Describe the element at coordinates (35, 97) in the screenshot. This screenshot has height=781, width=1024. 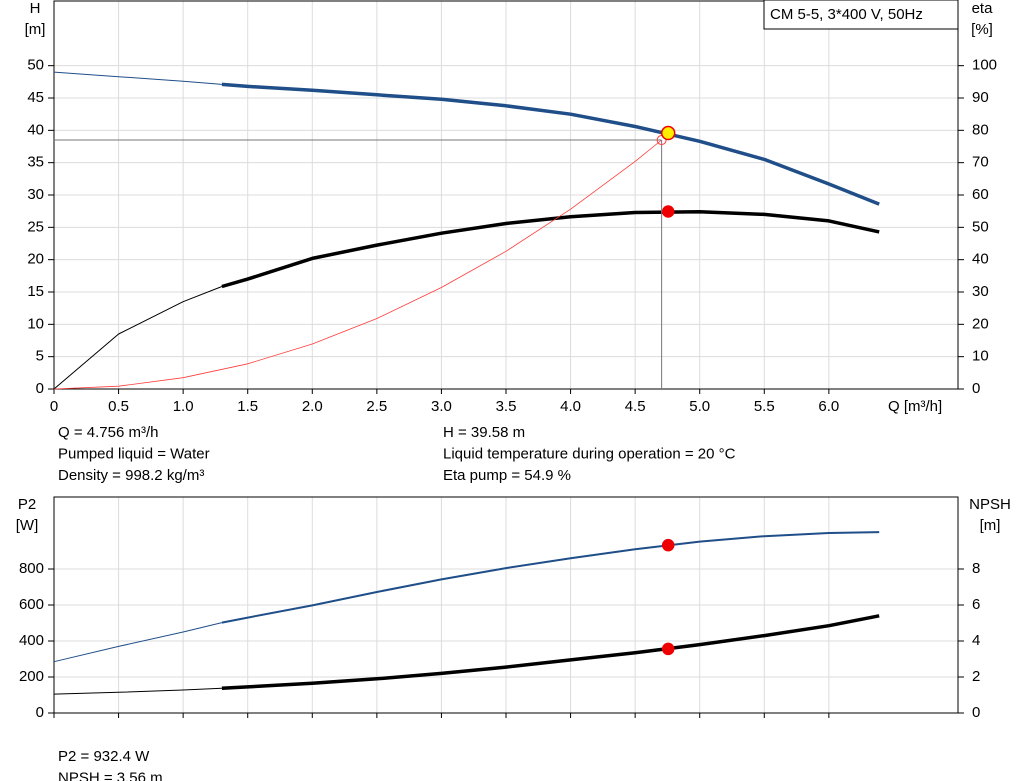
I see `y-tick-label: 45` at that location.